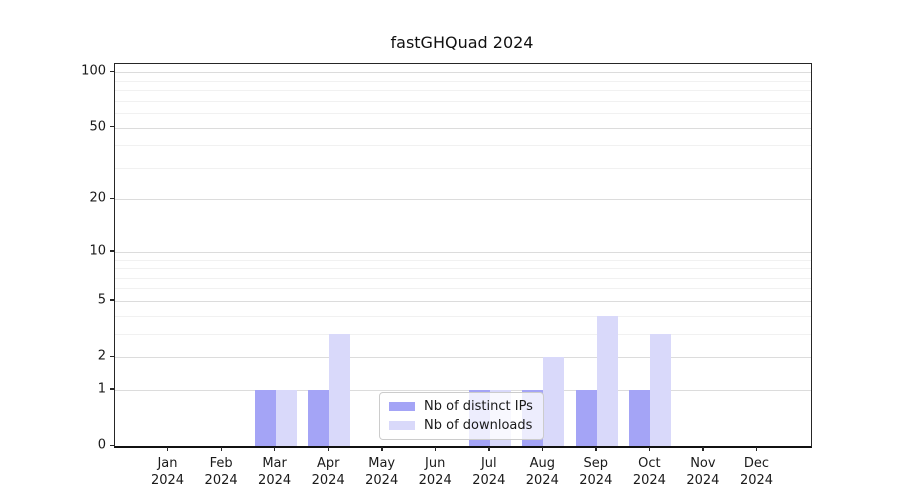  I want to click on x-axis-tick-label: Apr 2024, so click(328, 472).